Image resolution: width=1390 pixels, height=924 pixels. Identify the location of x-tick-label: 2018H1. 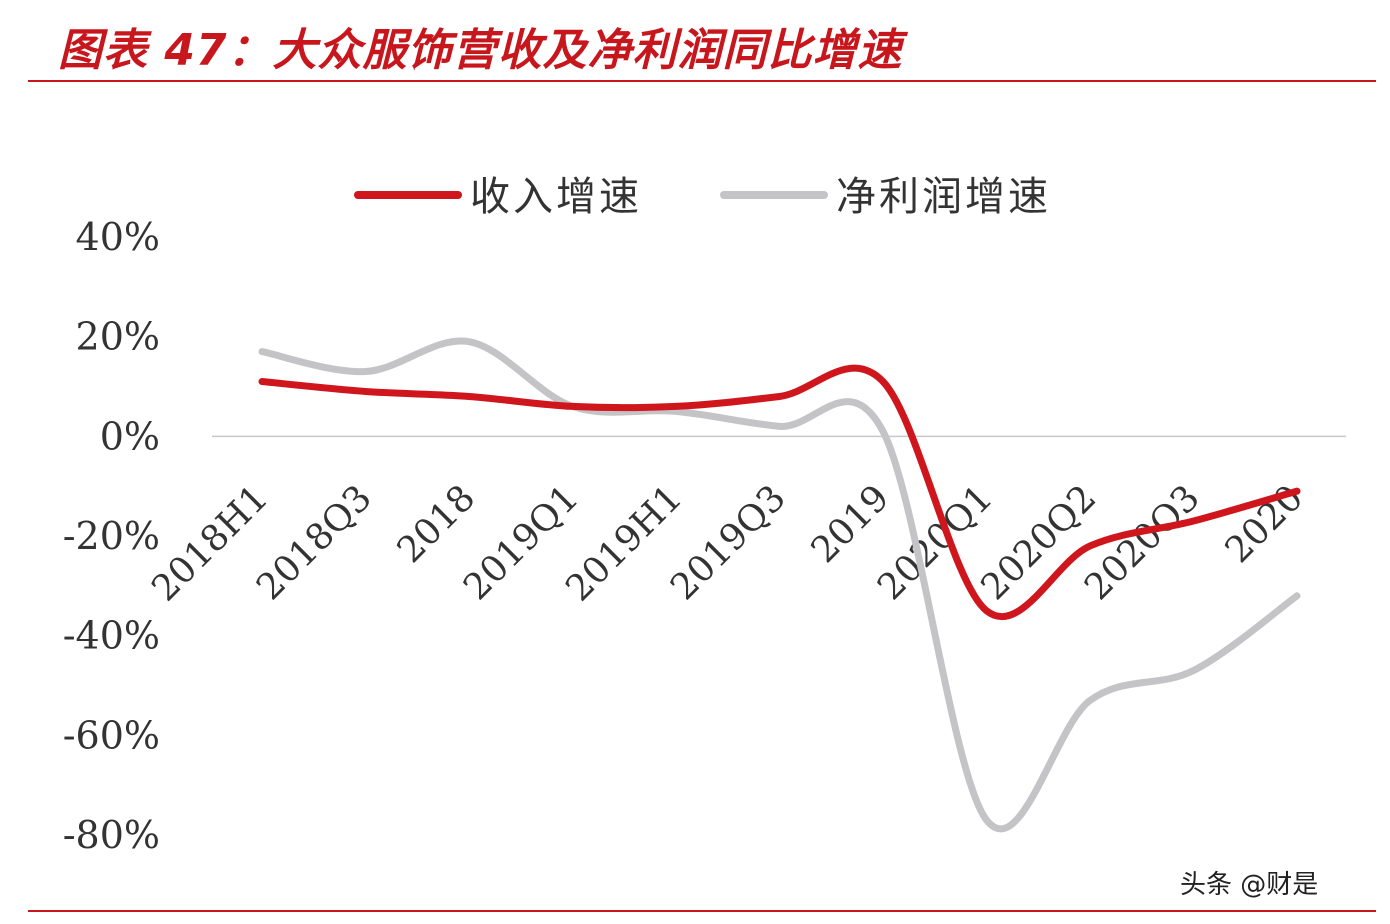
(210, 543).